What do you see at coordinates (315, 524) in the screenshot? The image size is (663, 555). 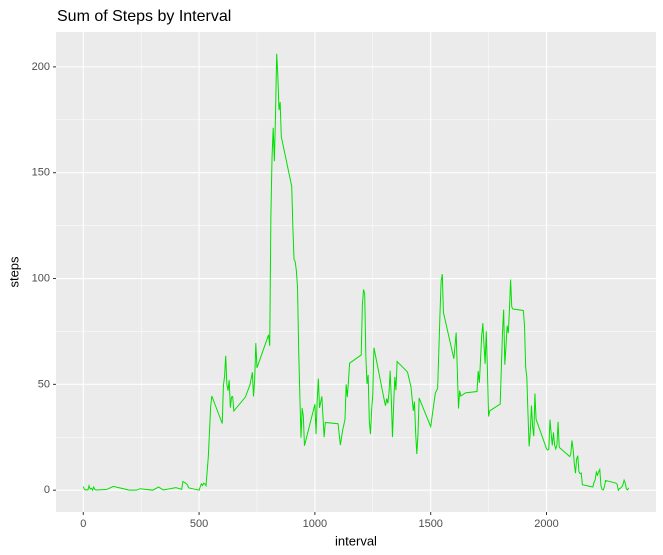 I see `x-tick-label: 1000` at bounding box center [315, 524].